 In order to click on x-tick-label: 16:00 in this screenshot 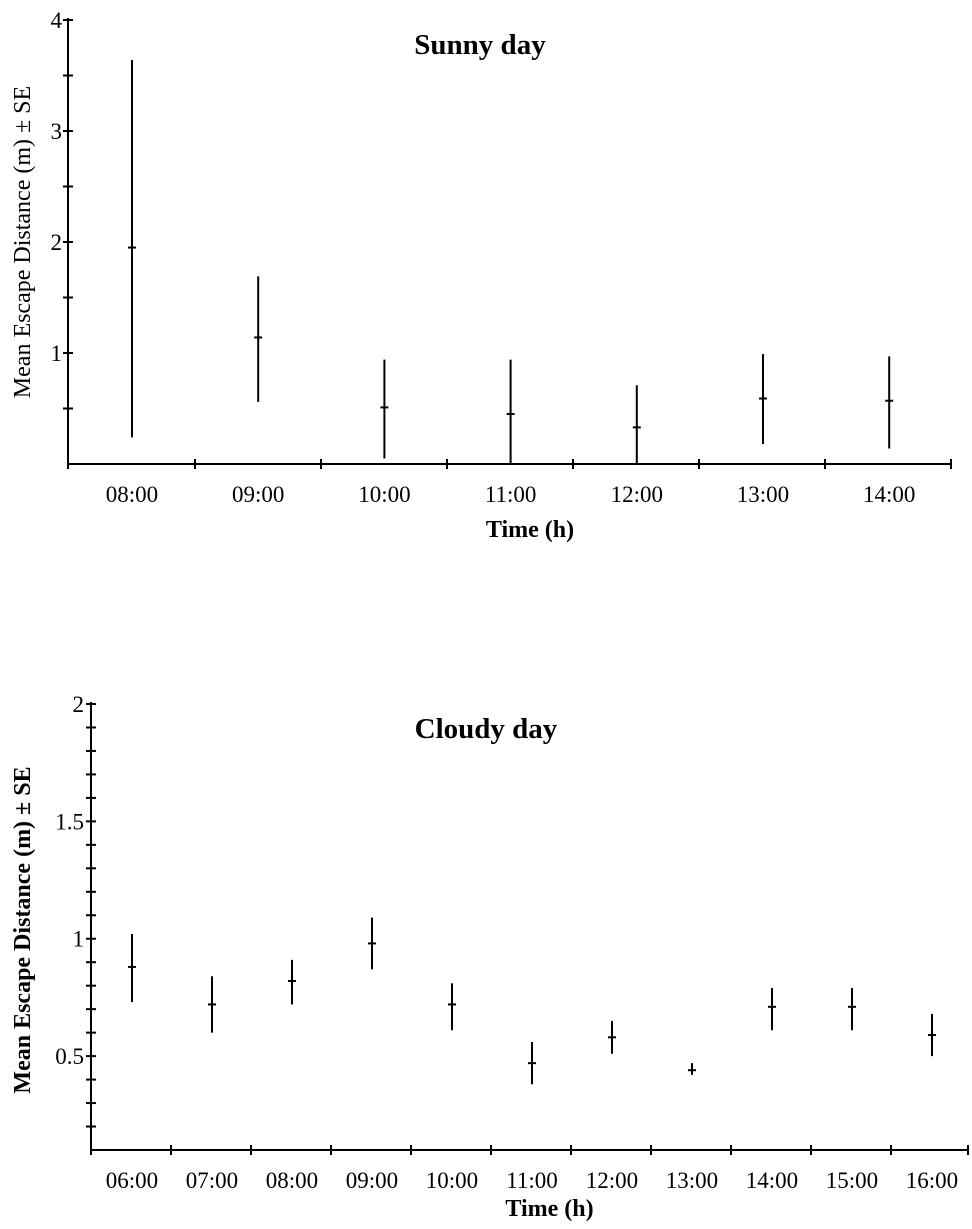, I will do `click(932, 1180)`.